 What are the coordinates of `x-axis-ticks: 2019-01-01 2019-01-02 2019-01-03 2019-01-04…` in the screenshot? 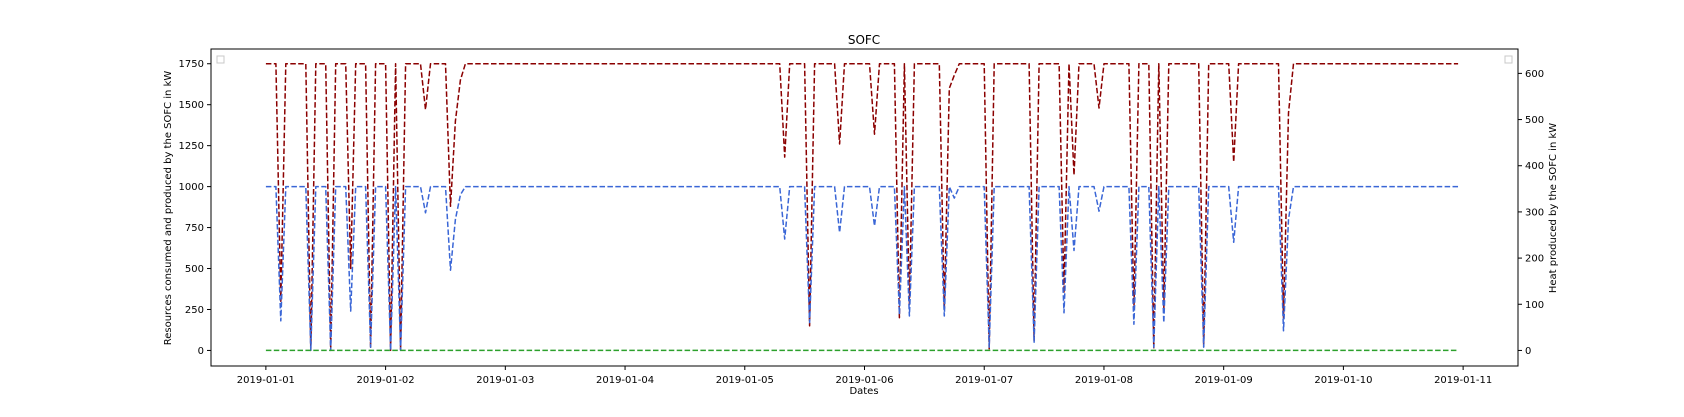 It's located at (864, 376).